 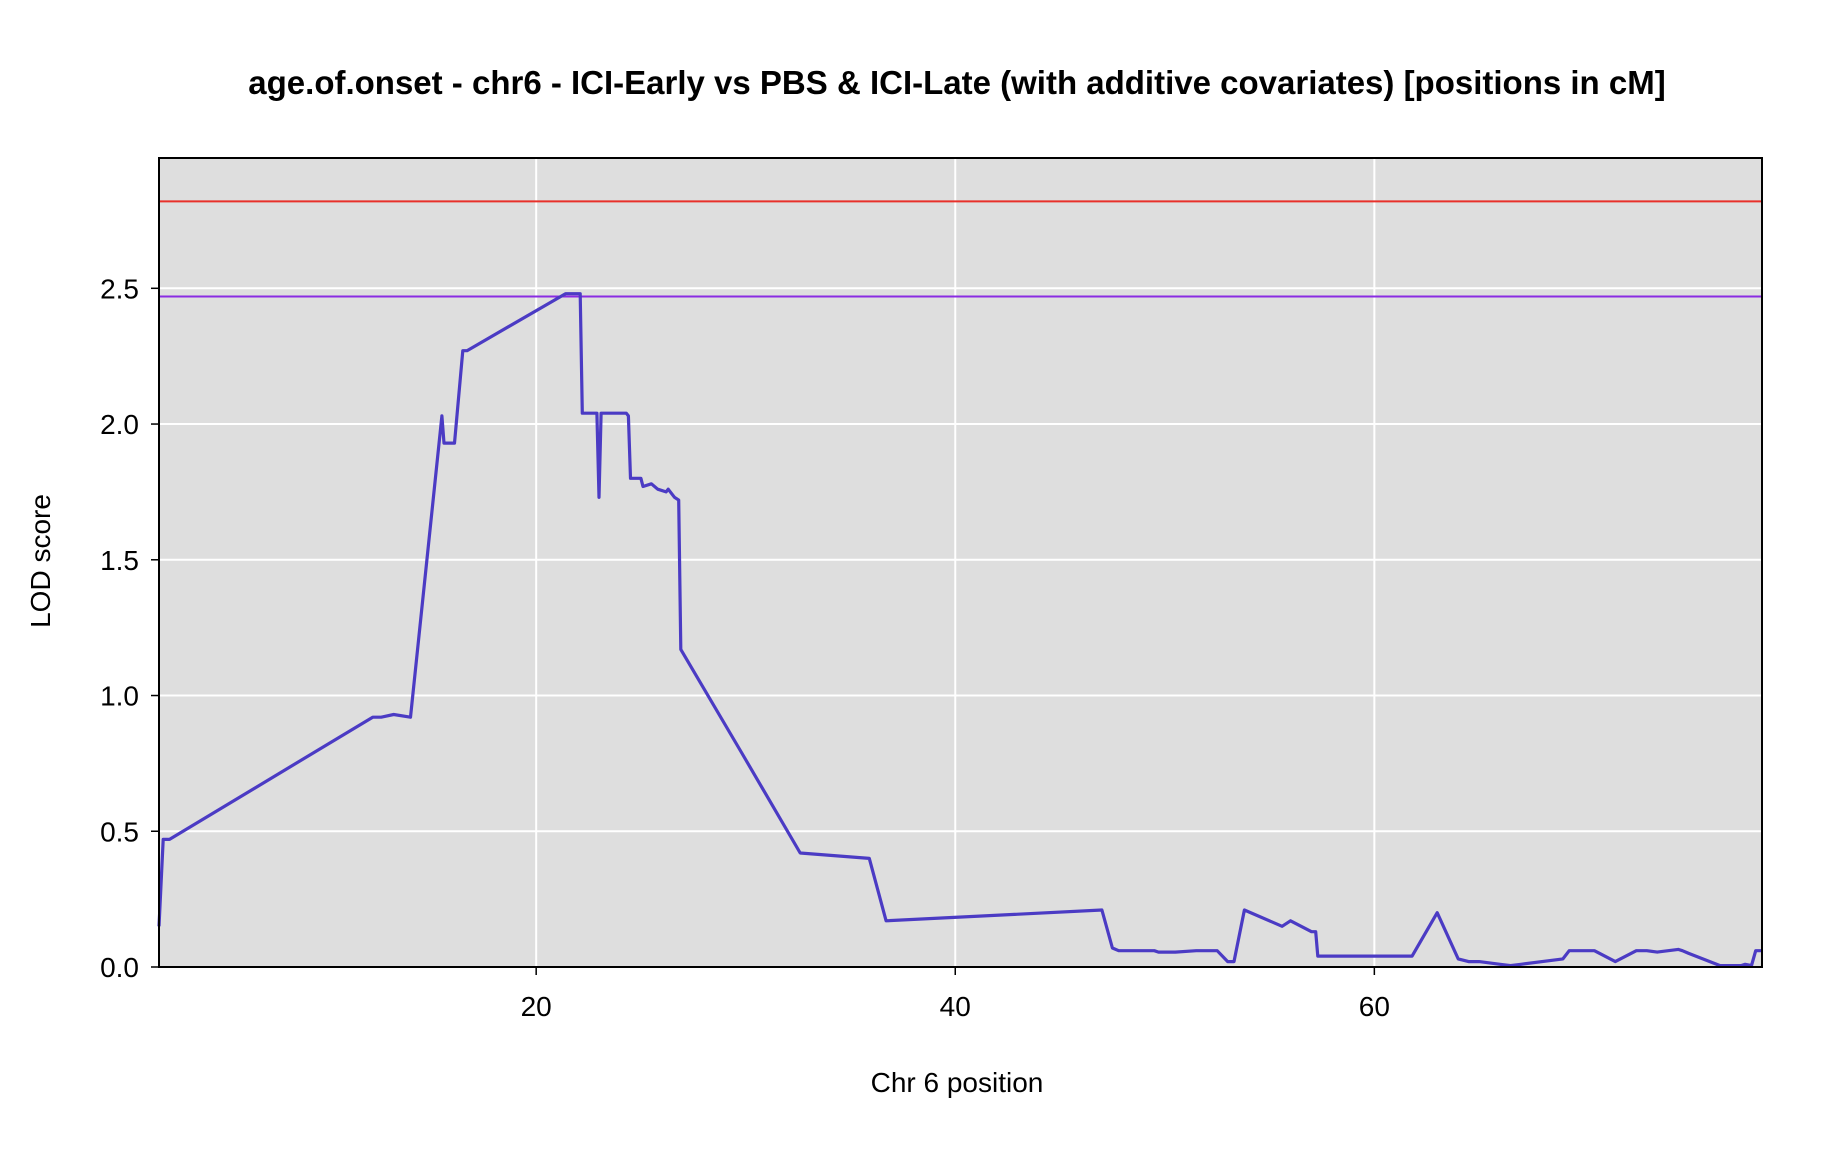 I want to click on y-axis-label: LOD score, so click(x=40, y=561).